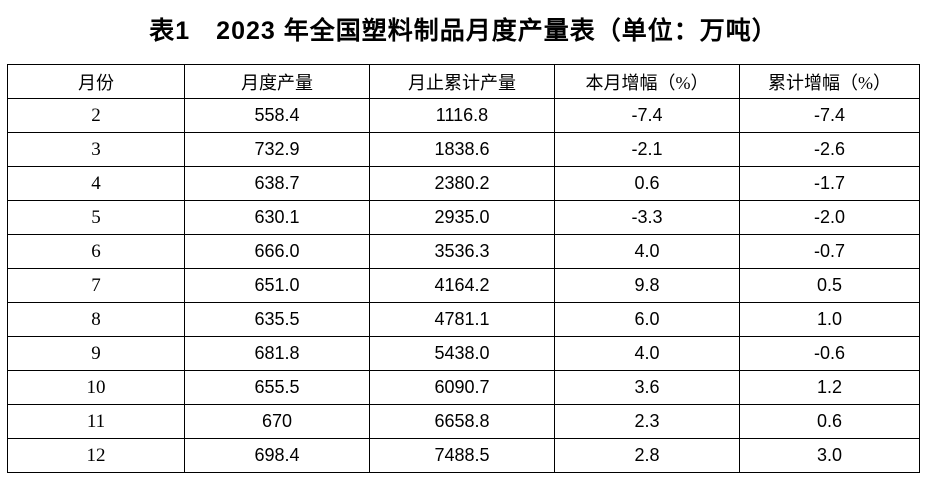  Describe the element at coordinates (277, 387) in the screenshot. I see `value-cell: 655.5` at that location.